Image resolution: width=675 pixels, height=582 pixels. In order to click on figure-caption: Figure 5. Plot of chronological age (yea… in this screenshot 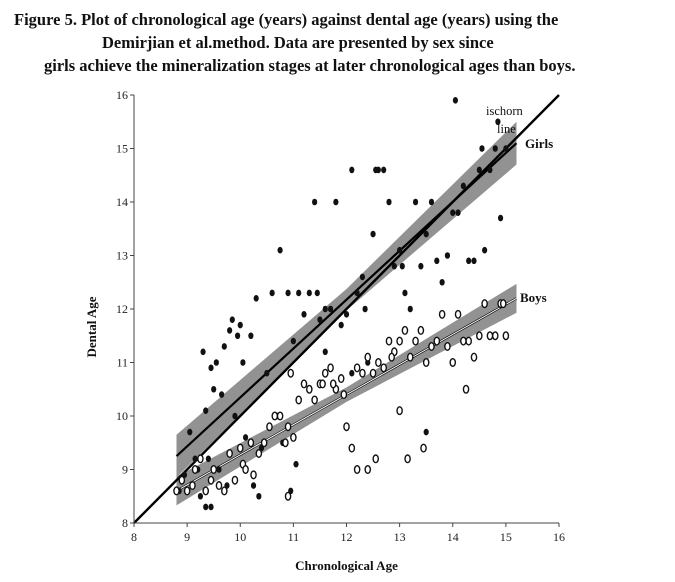, I will do `click(337, 42)`.